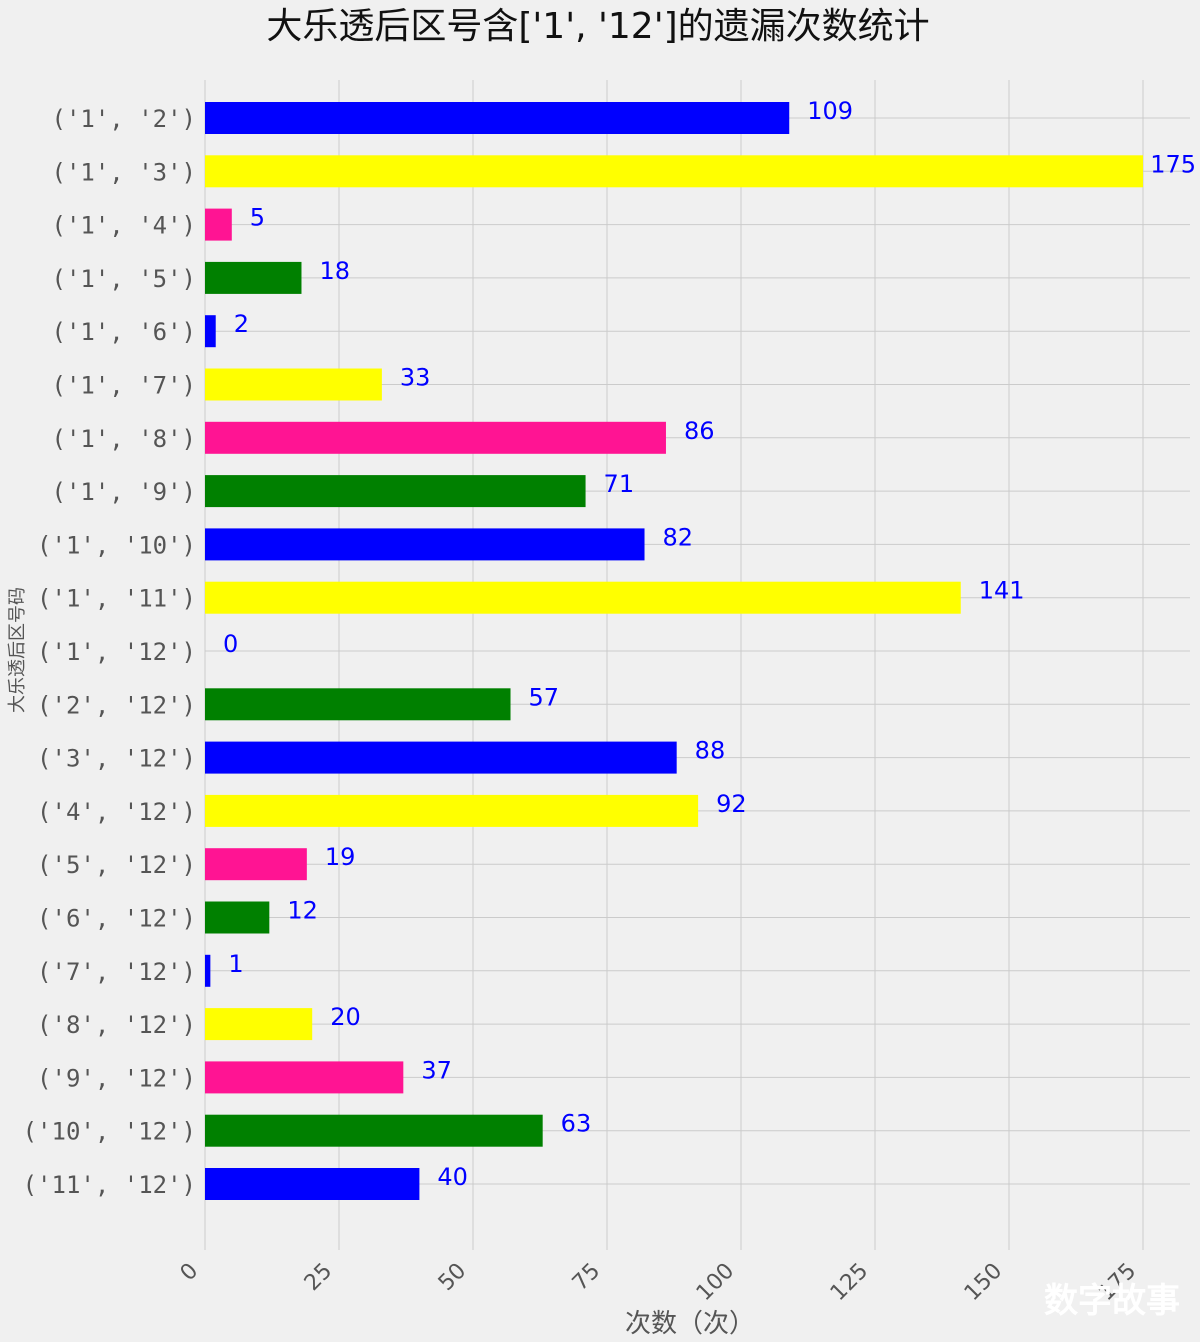 The image size is (1200, 1342). I want to click on value-label: 175, so click(1173, 164).